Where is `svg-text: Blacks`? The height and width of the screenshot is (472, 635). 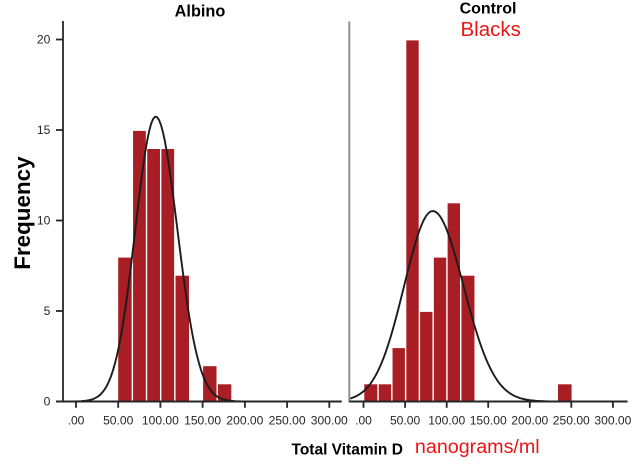 svg-text: Blacks is located at coordinates (491, 29).